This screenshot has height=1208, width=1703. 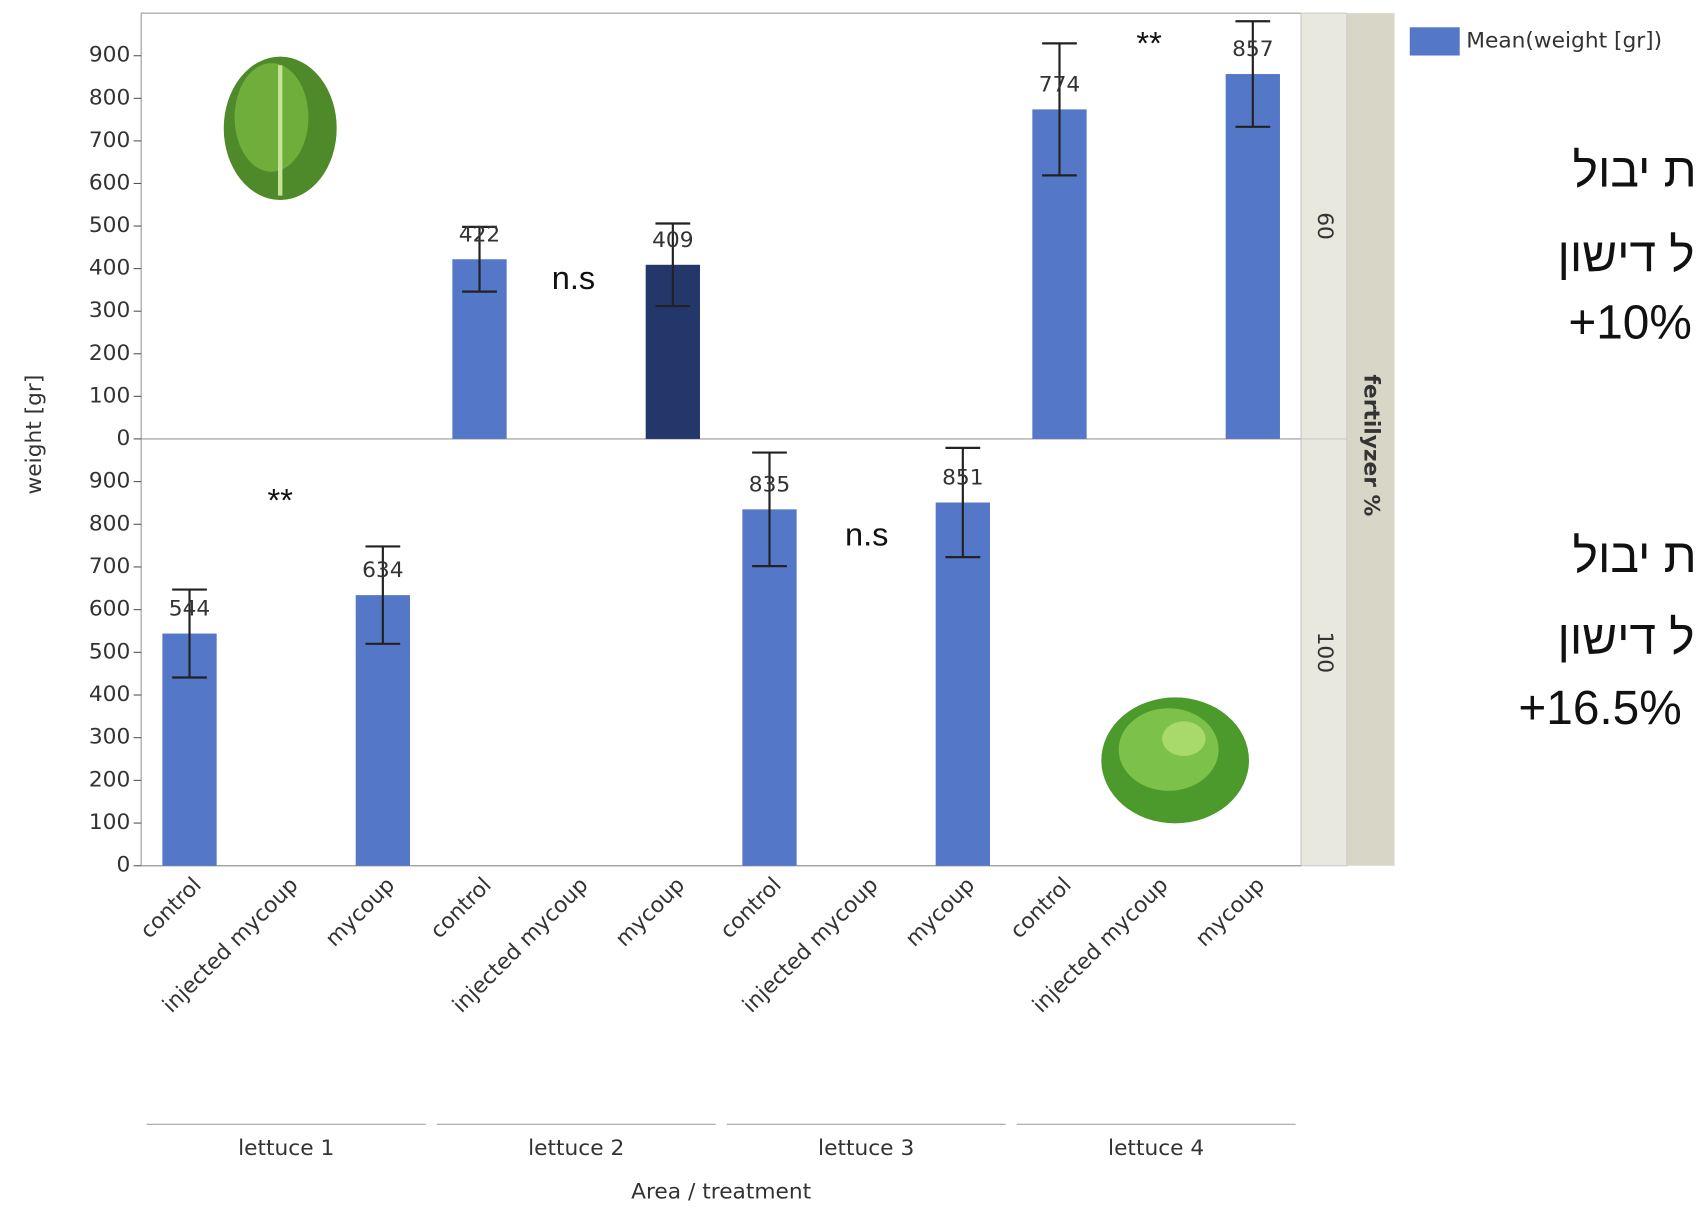 I want to click on butterhead-image, so click(x=1175, y=760).